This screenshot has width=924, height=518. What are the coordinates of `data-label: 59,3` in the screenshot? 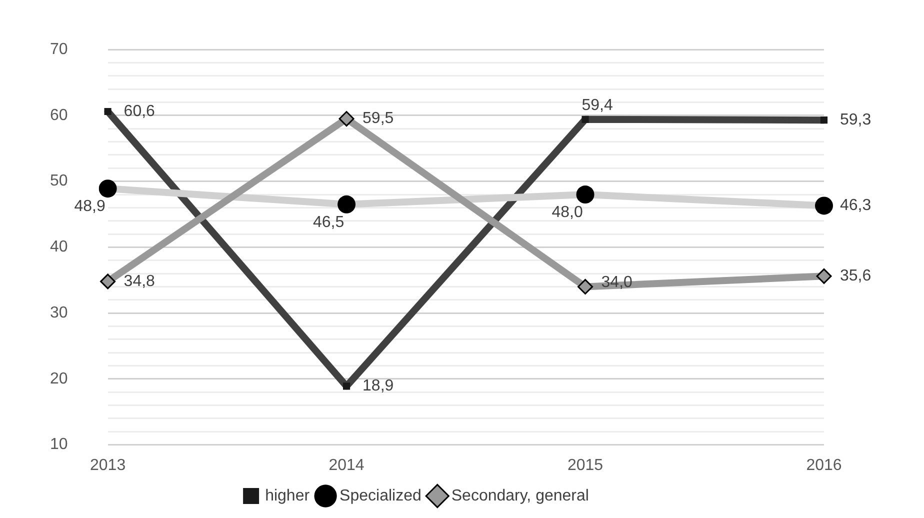 It's located at (856, 119).